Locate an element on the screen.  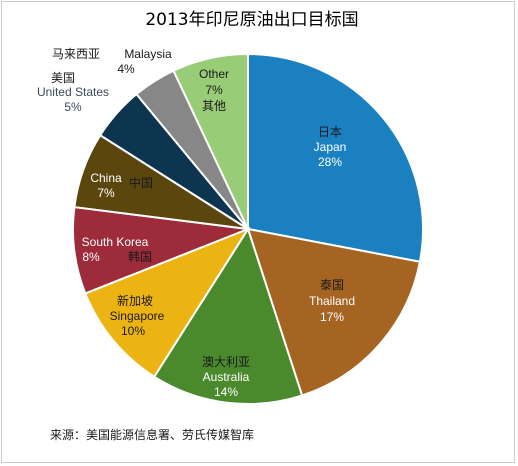
pie-slice-singapore is located at coordinates (167, 302).